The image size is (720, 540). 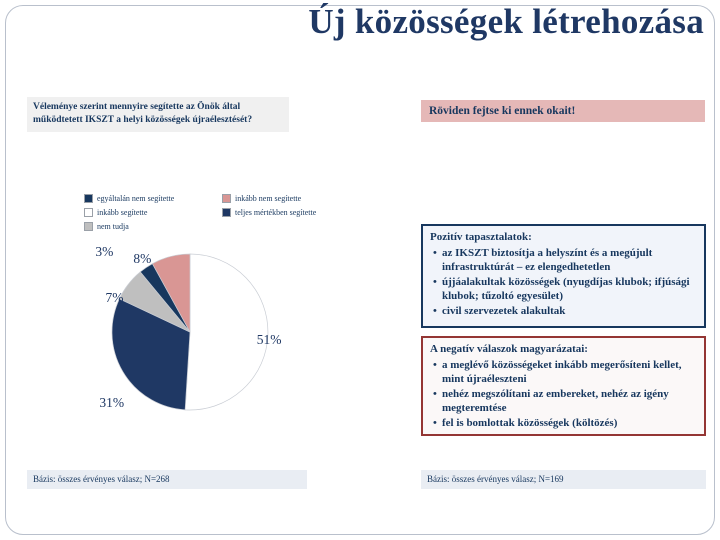 I want to click on negative-heading: A negatív válaszok magyarázatai:, so click(x=509, y=349).